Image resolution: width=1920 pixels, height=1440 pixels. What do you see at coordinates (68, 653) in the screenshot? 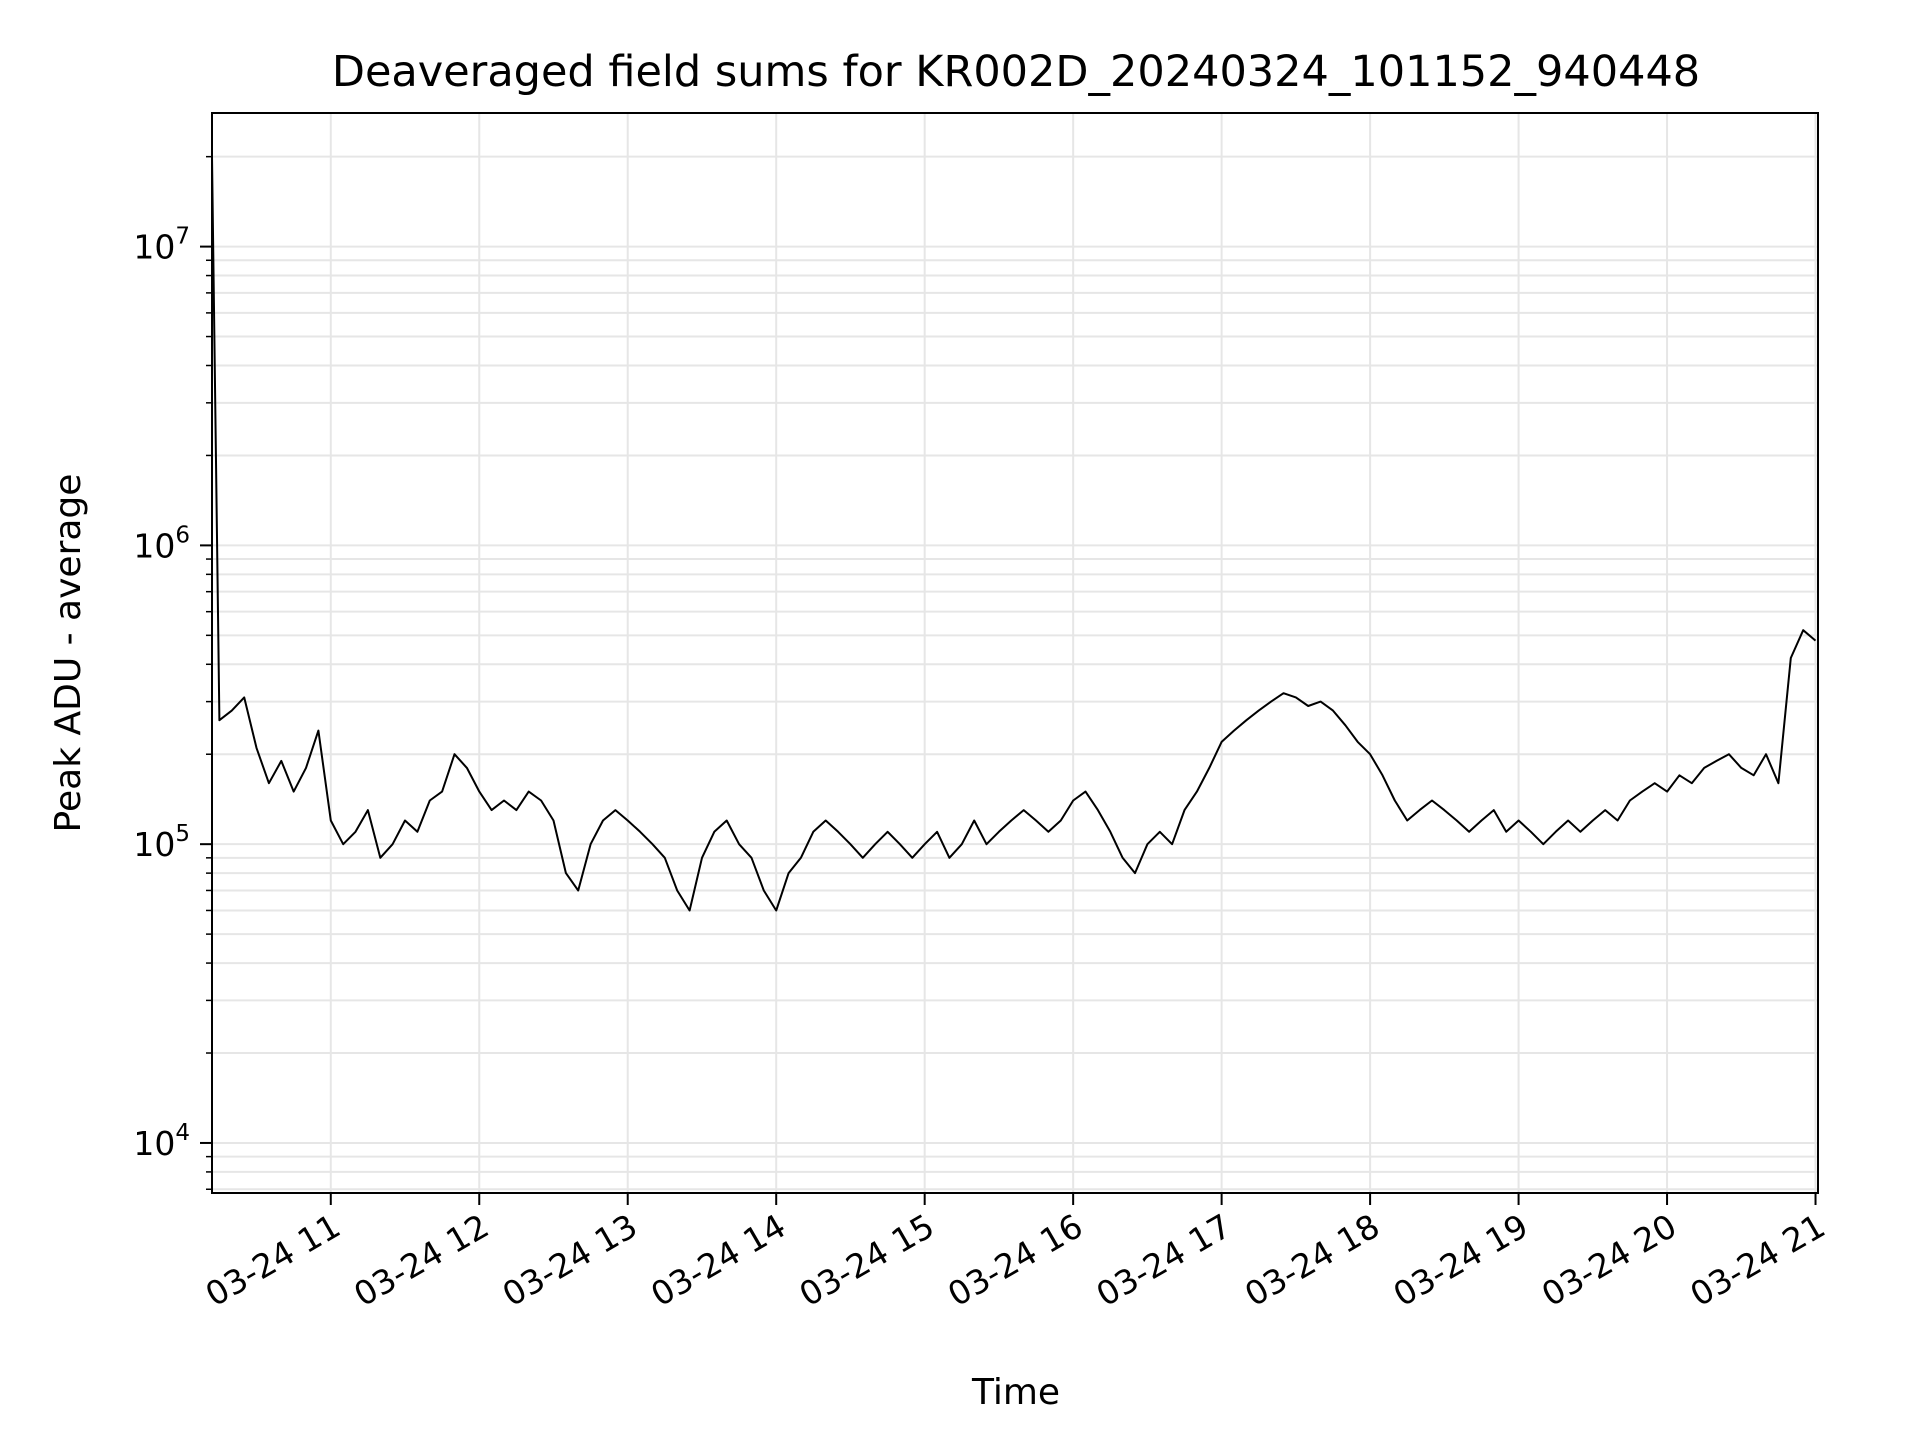
I see `y-axis-label: Peak ADU - average` at bounding box center [68, 653].